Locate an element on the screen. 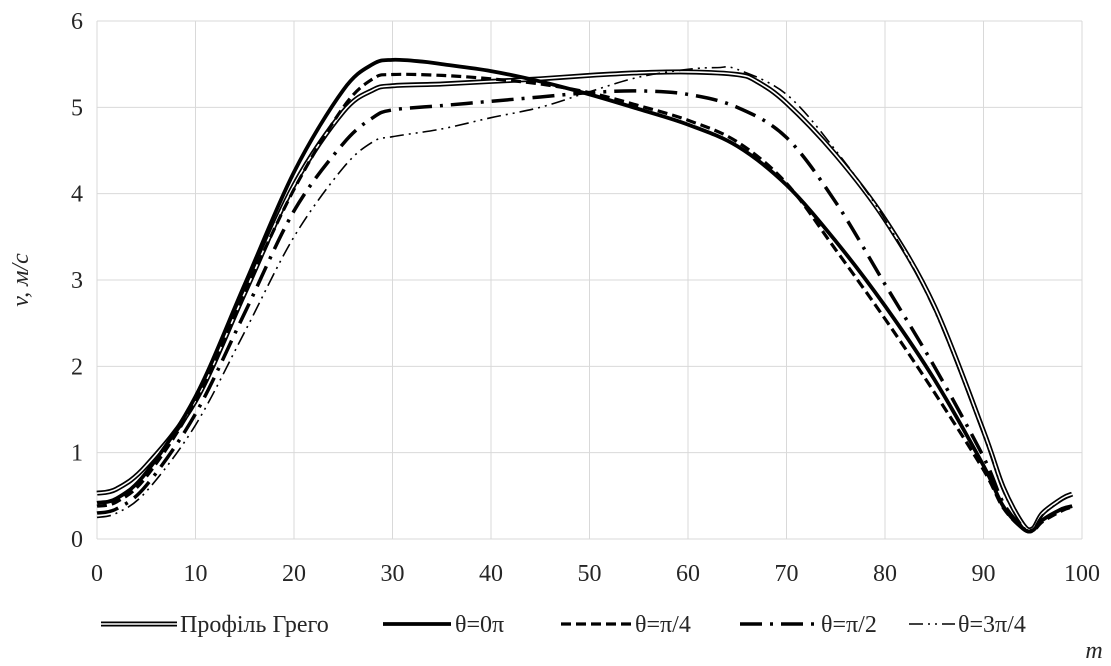  x-tick-label: 0 is located at coordinates (97, 574).